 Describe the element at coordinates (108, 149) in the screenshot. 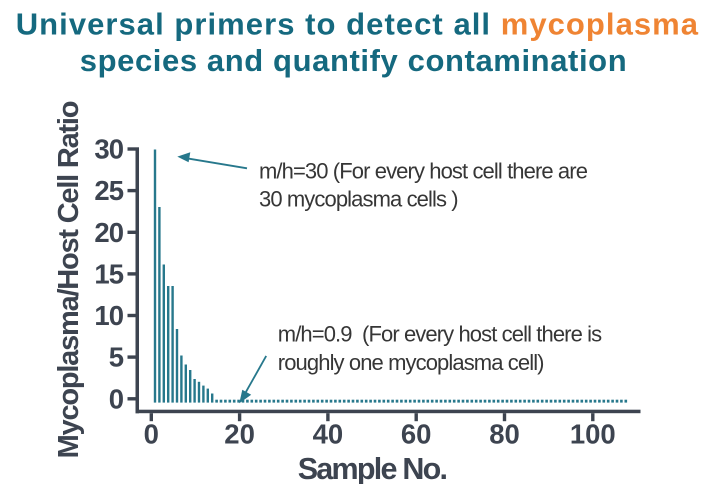

I see `svg-text: 30` at that location.